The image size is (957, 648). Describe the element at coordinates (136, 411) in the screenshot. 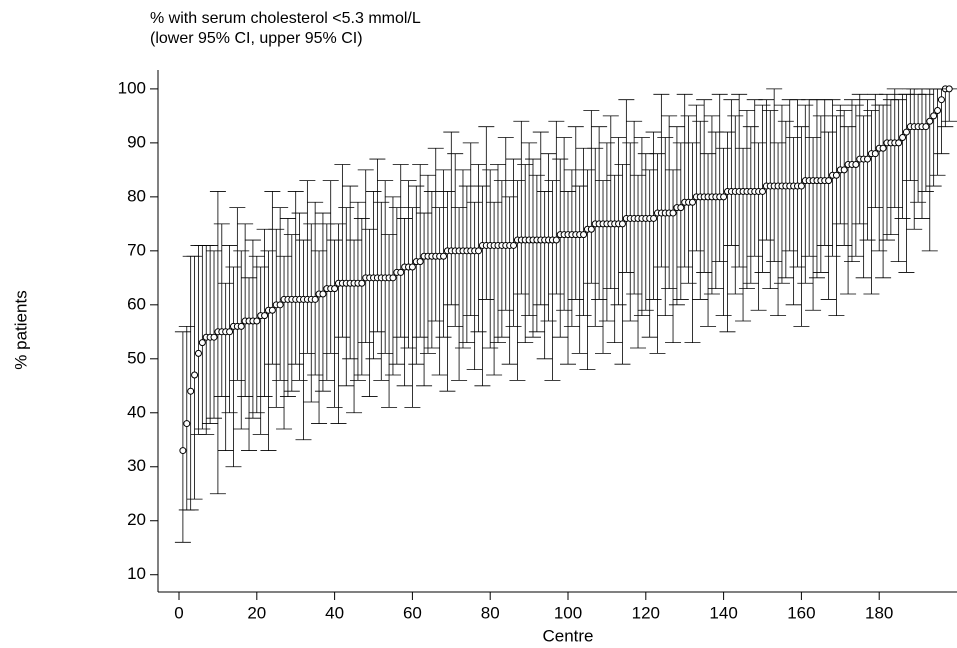

I see `y-tick-label: 40` at that location.